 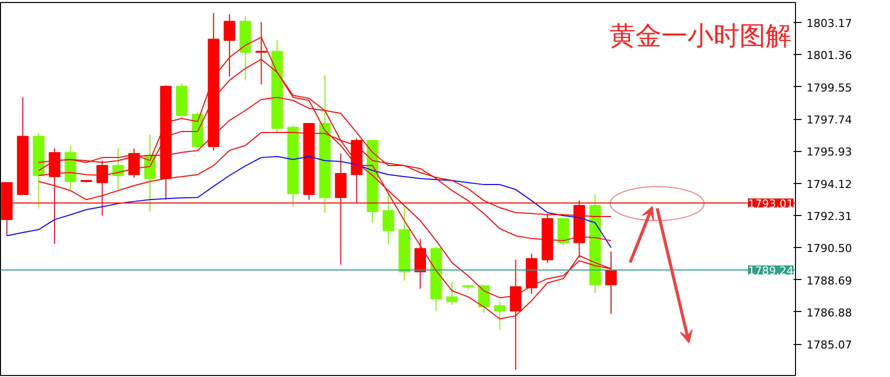 What do you see at coordinates (829, 345) in the screenshot?
I see `y-tick-label: 1785.07` at bounding box center [829, 345].